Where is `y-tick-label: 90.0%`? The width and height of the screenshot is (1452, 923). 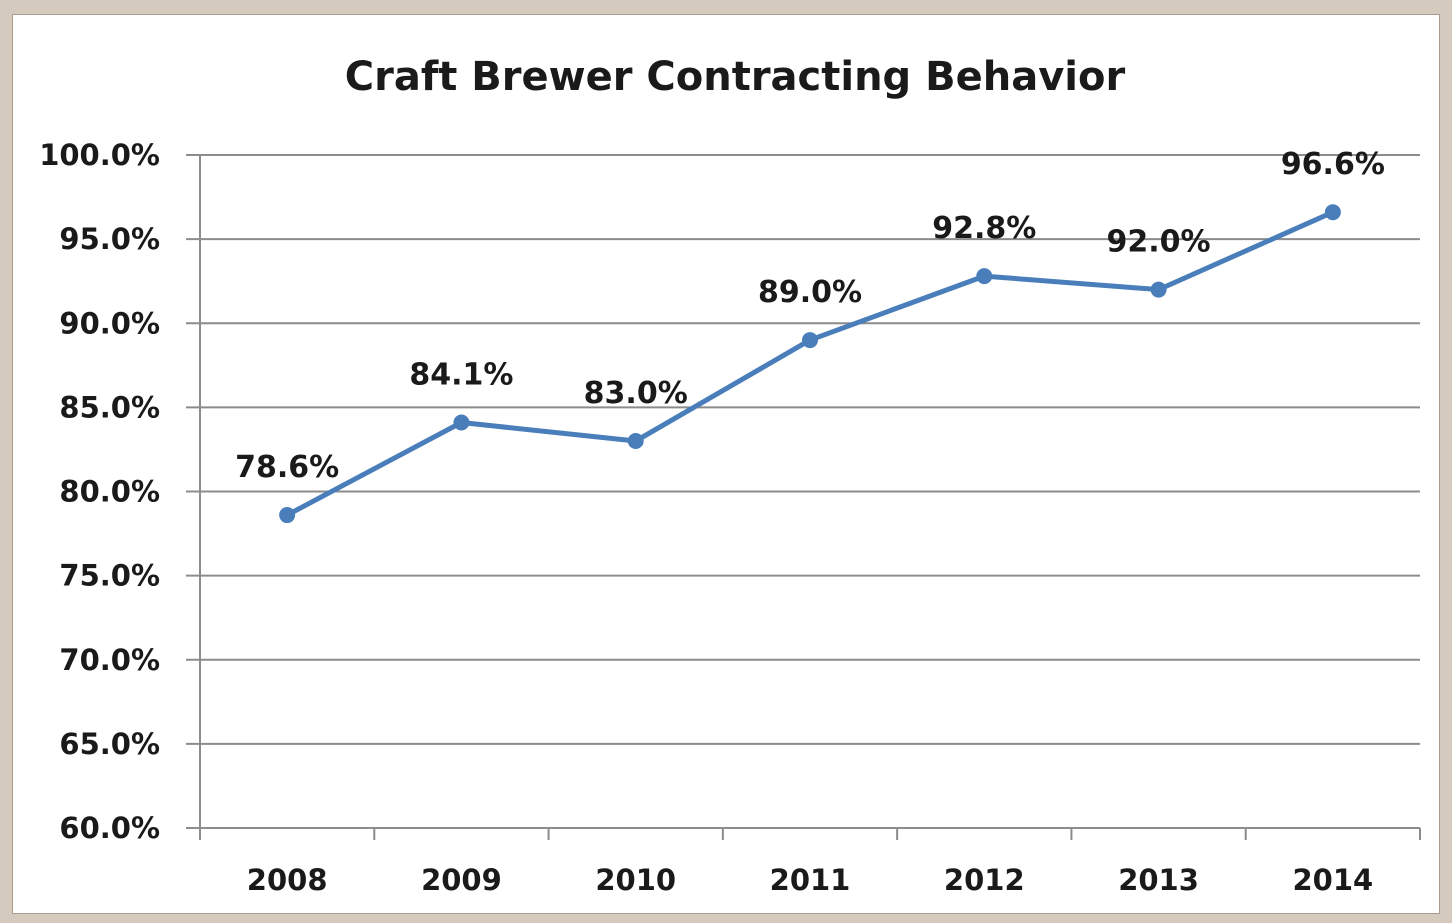
y-tick-label: 90.0% is located at coordinates (109, 323).